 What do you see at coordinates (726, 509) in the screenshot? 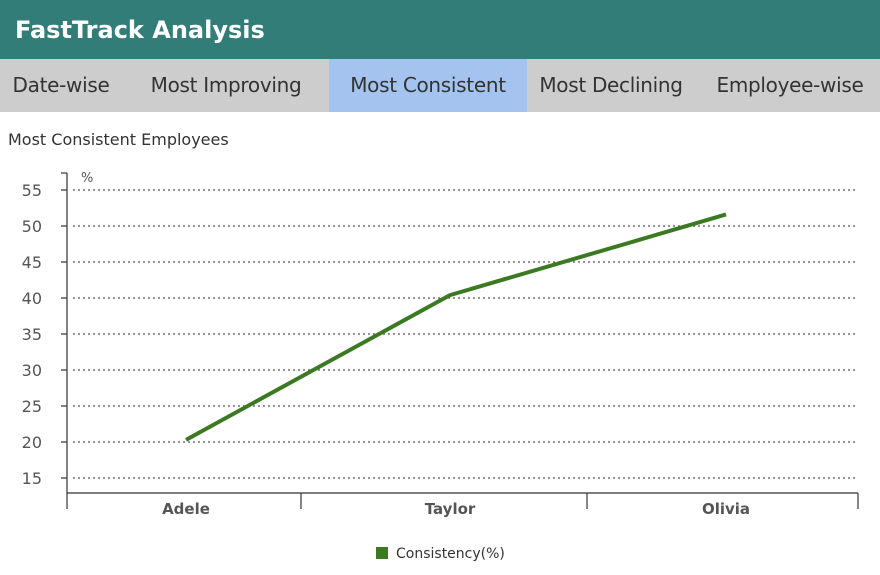
I see `x-tick-label: Olivia` at bounding box center [726, 509].